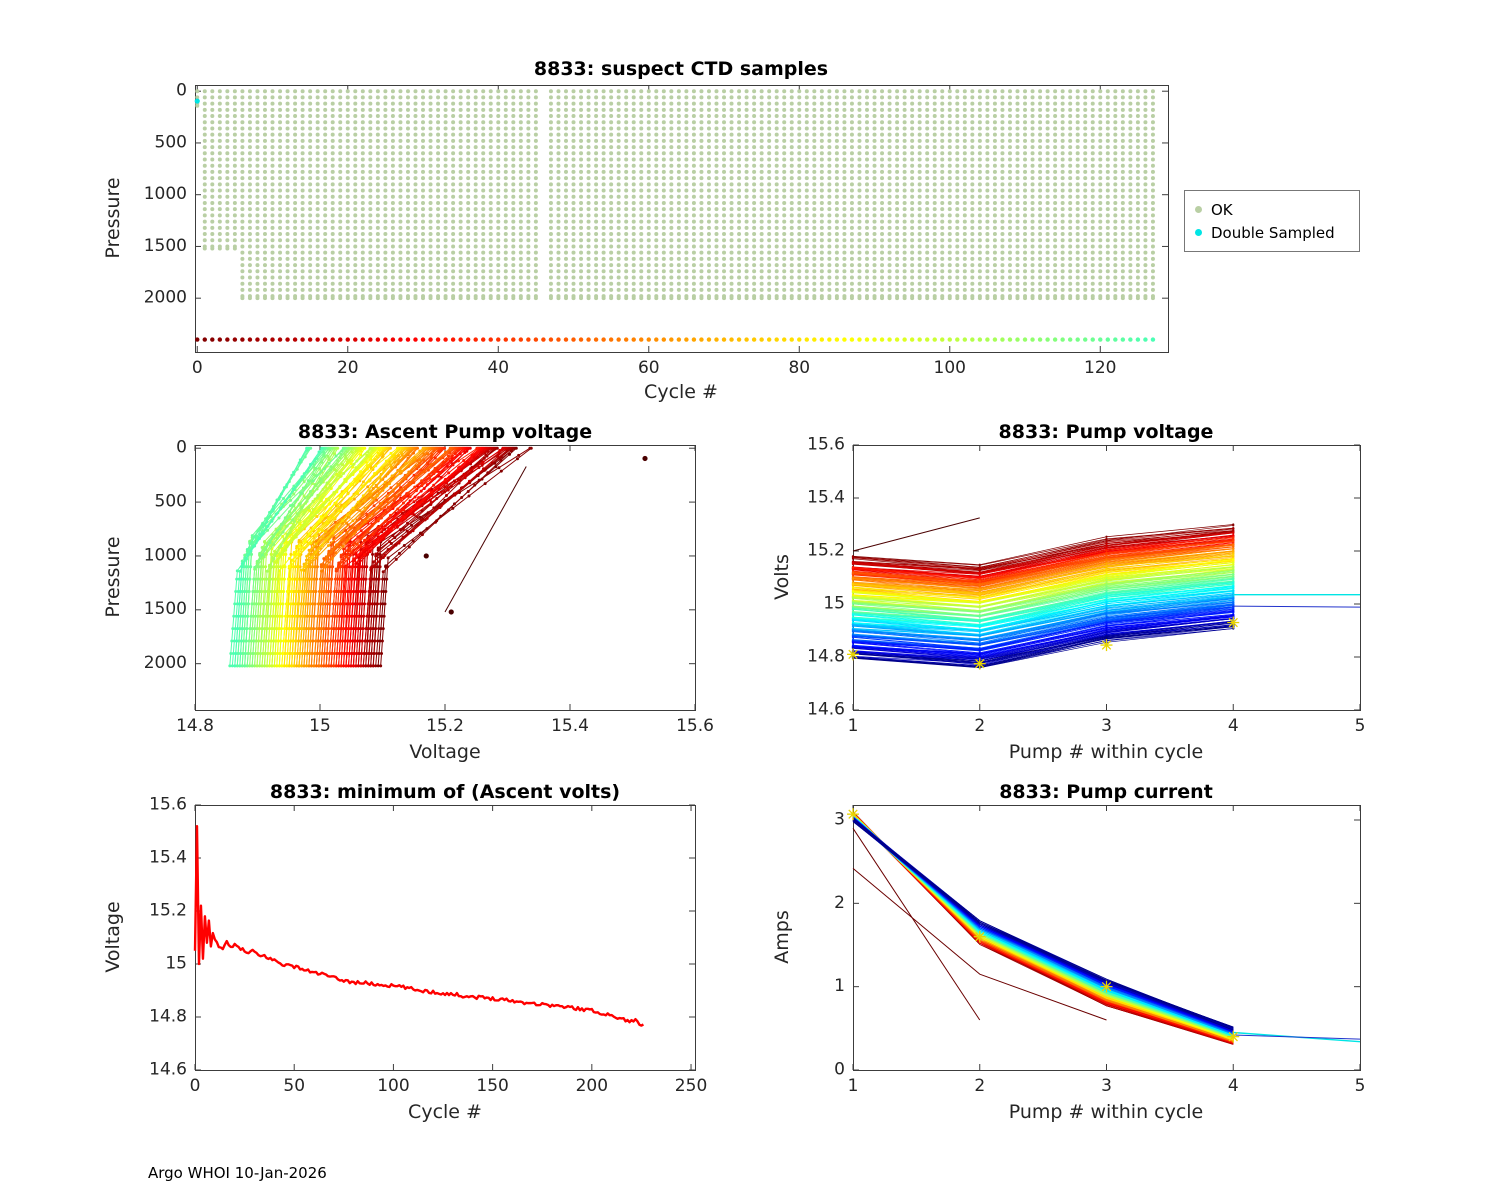 Image resolution: width=1500 pixels, height=1200 pixels. I want to click on chart-title-min-ascent-volts: 8833: minimum of (Ascent volts), so click(445, 792).